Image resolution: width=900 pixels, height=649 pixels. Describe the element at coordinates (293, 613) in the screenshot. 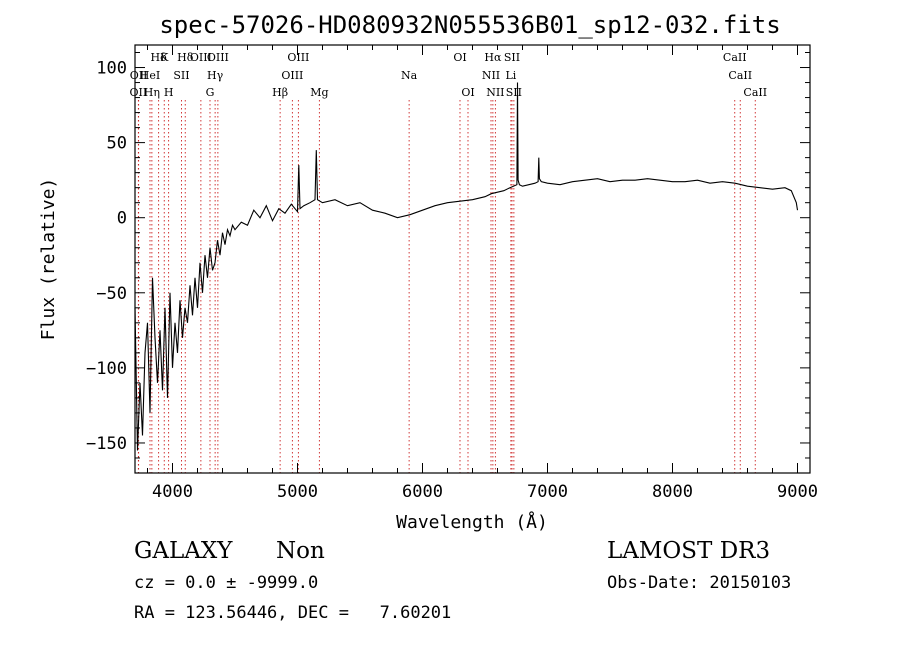

I see `coordinates-line: RA = 123.56446, DEC = 7.60201` at that location.